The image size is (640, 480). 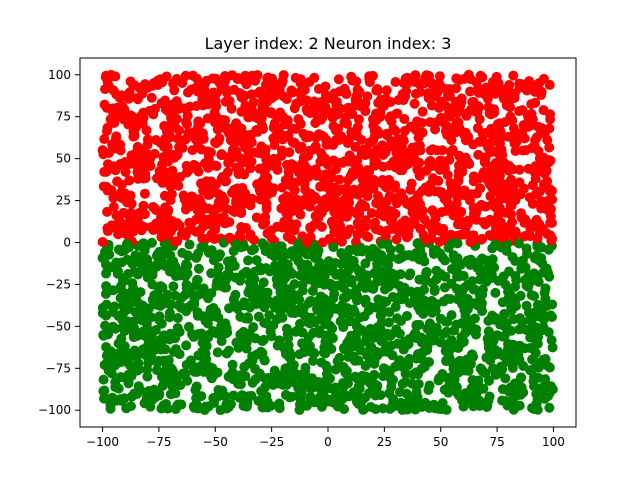 What do you see at coordinates (553, 442) in the screenshot?
I see `x-tick-label: 100` at bounding box center [553, 442].